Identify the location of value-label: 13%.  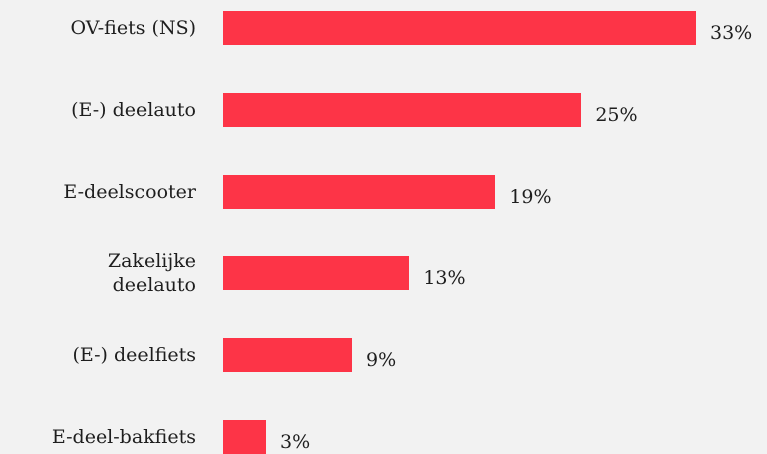
(444, 278).